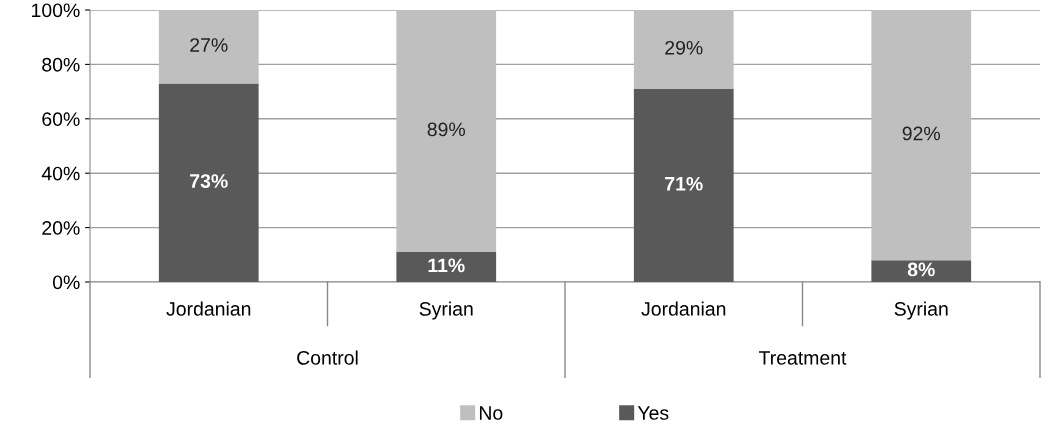 The width and height of the screenshot is (1055, 423). I want to click on y-tick-label: 40%, so click(60, 173).